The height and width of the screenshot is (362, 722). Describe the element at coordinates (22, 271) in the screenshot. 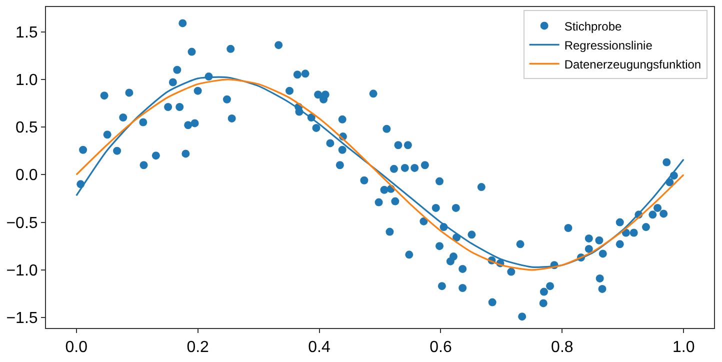

I see `y-tick-label: −1.0` at that location.